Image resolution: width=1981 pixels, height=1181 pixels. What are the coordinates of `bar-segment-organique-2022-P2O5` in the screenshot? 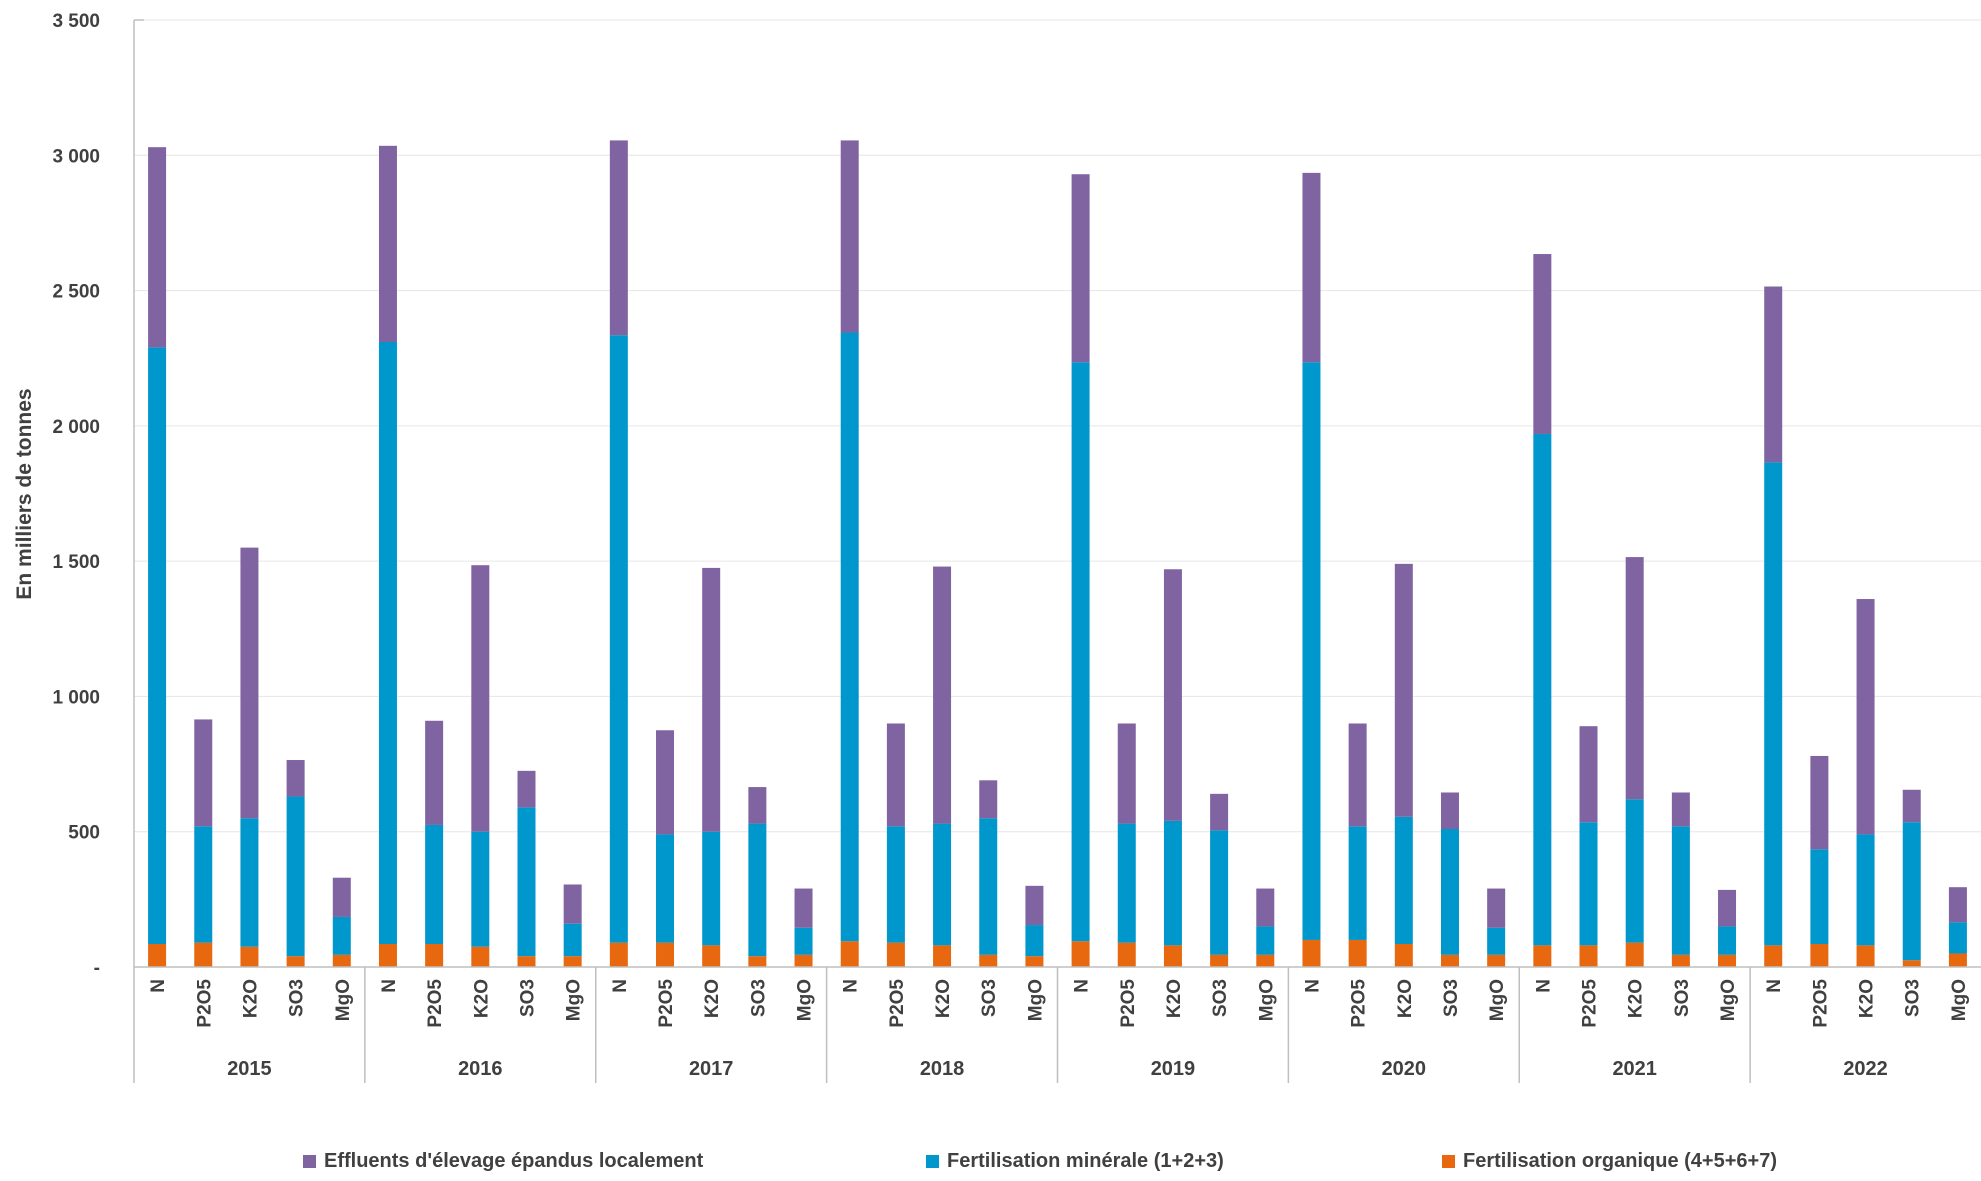 It's located at (1819, 955).